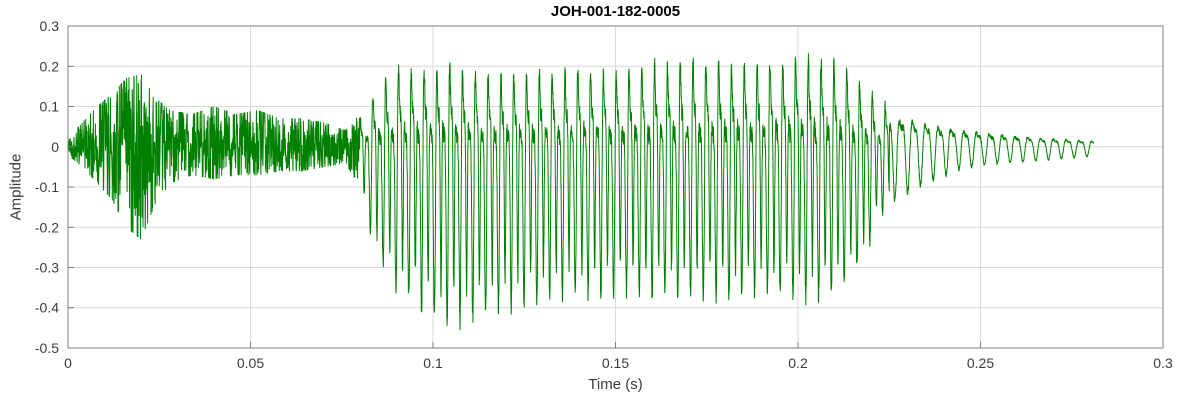 Image resolution: width=1177 pixels, height=404 pixels. Describe the element at coordinates (615, 363) in the screenshot. I see `x-tick-label: 0.15` at that location.